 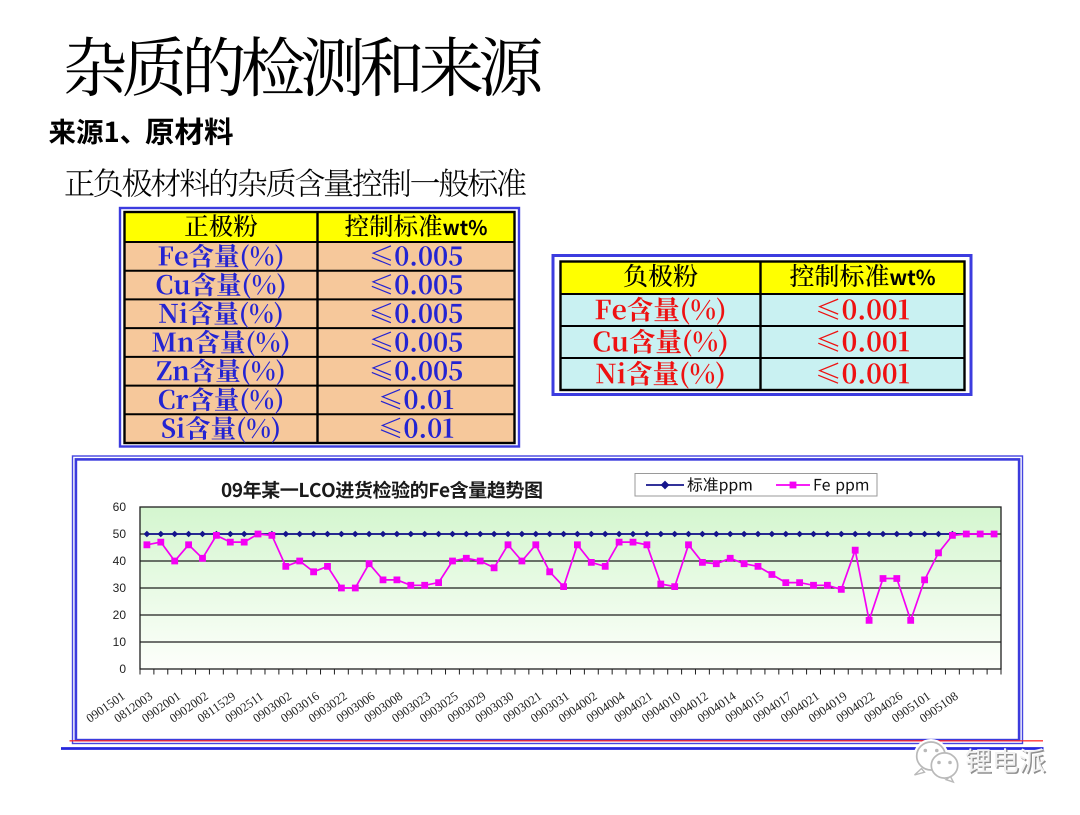 I want to click on svg-text: 20, so click(x=120, y=615).